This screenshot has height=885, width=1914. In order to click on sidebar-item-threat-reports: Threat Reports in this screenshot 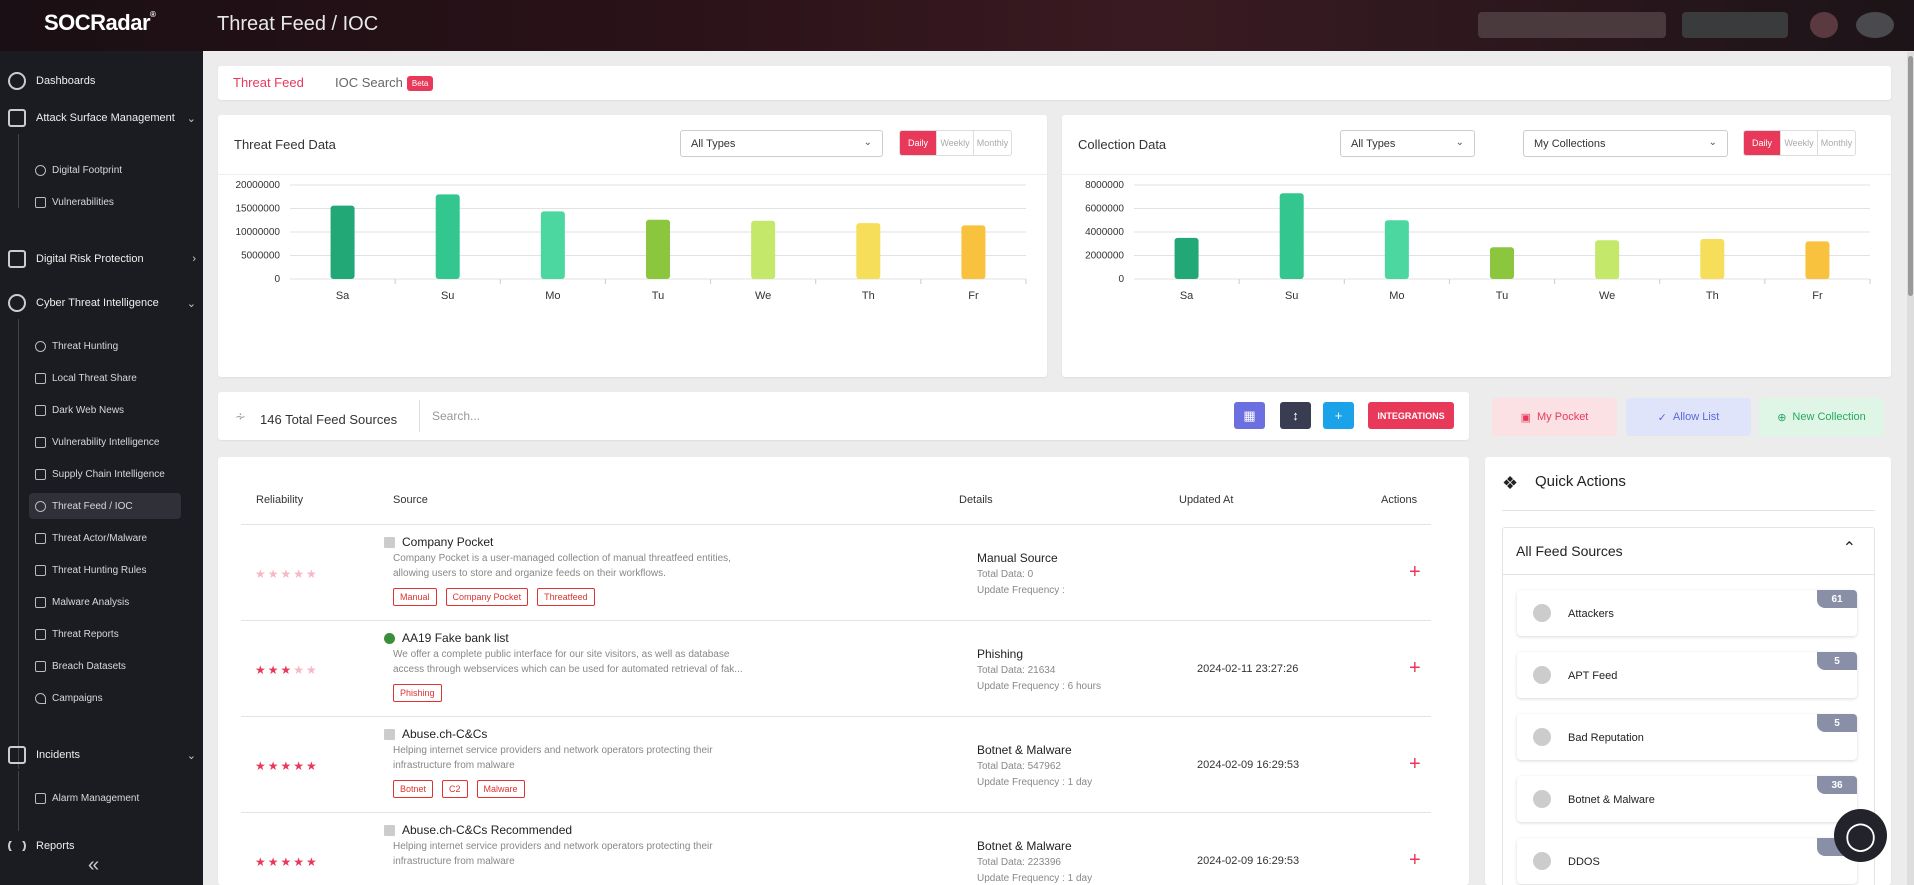, I will do `click(105, 634)`.